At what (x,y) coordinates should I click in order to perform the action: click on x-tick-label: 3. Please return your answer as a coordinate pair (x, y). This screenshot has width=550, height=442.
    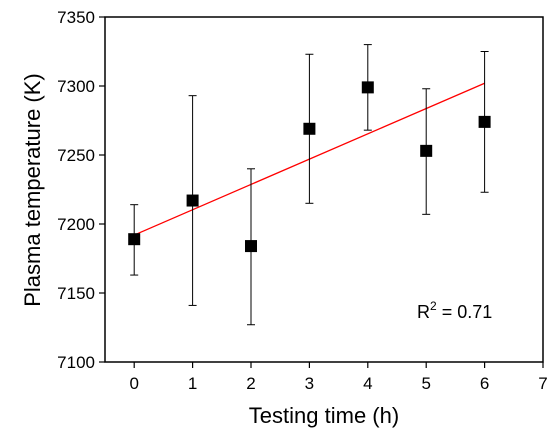
    Looking at the image, I should click on (309, 383).